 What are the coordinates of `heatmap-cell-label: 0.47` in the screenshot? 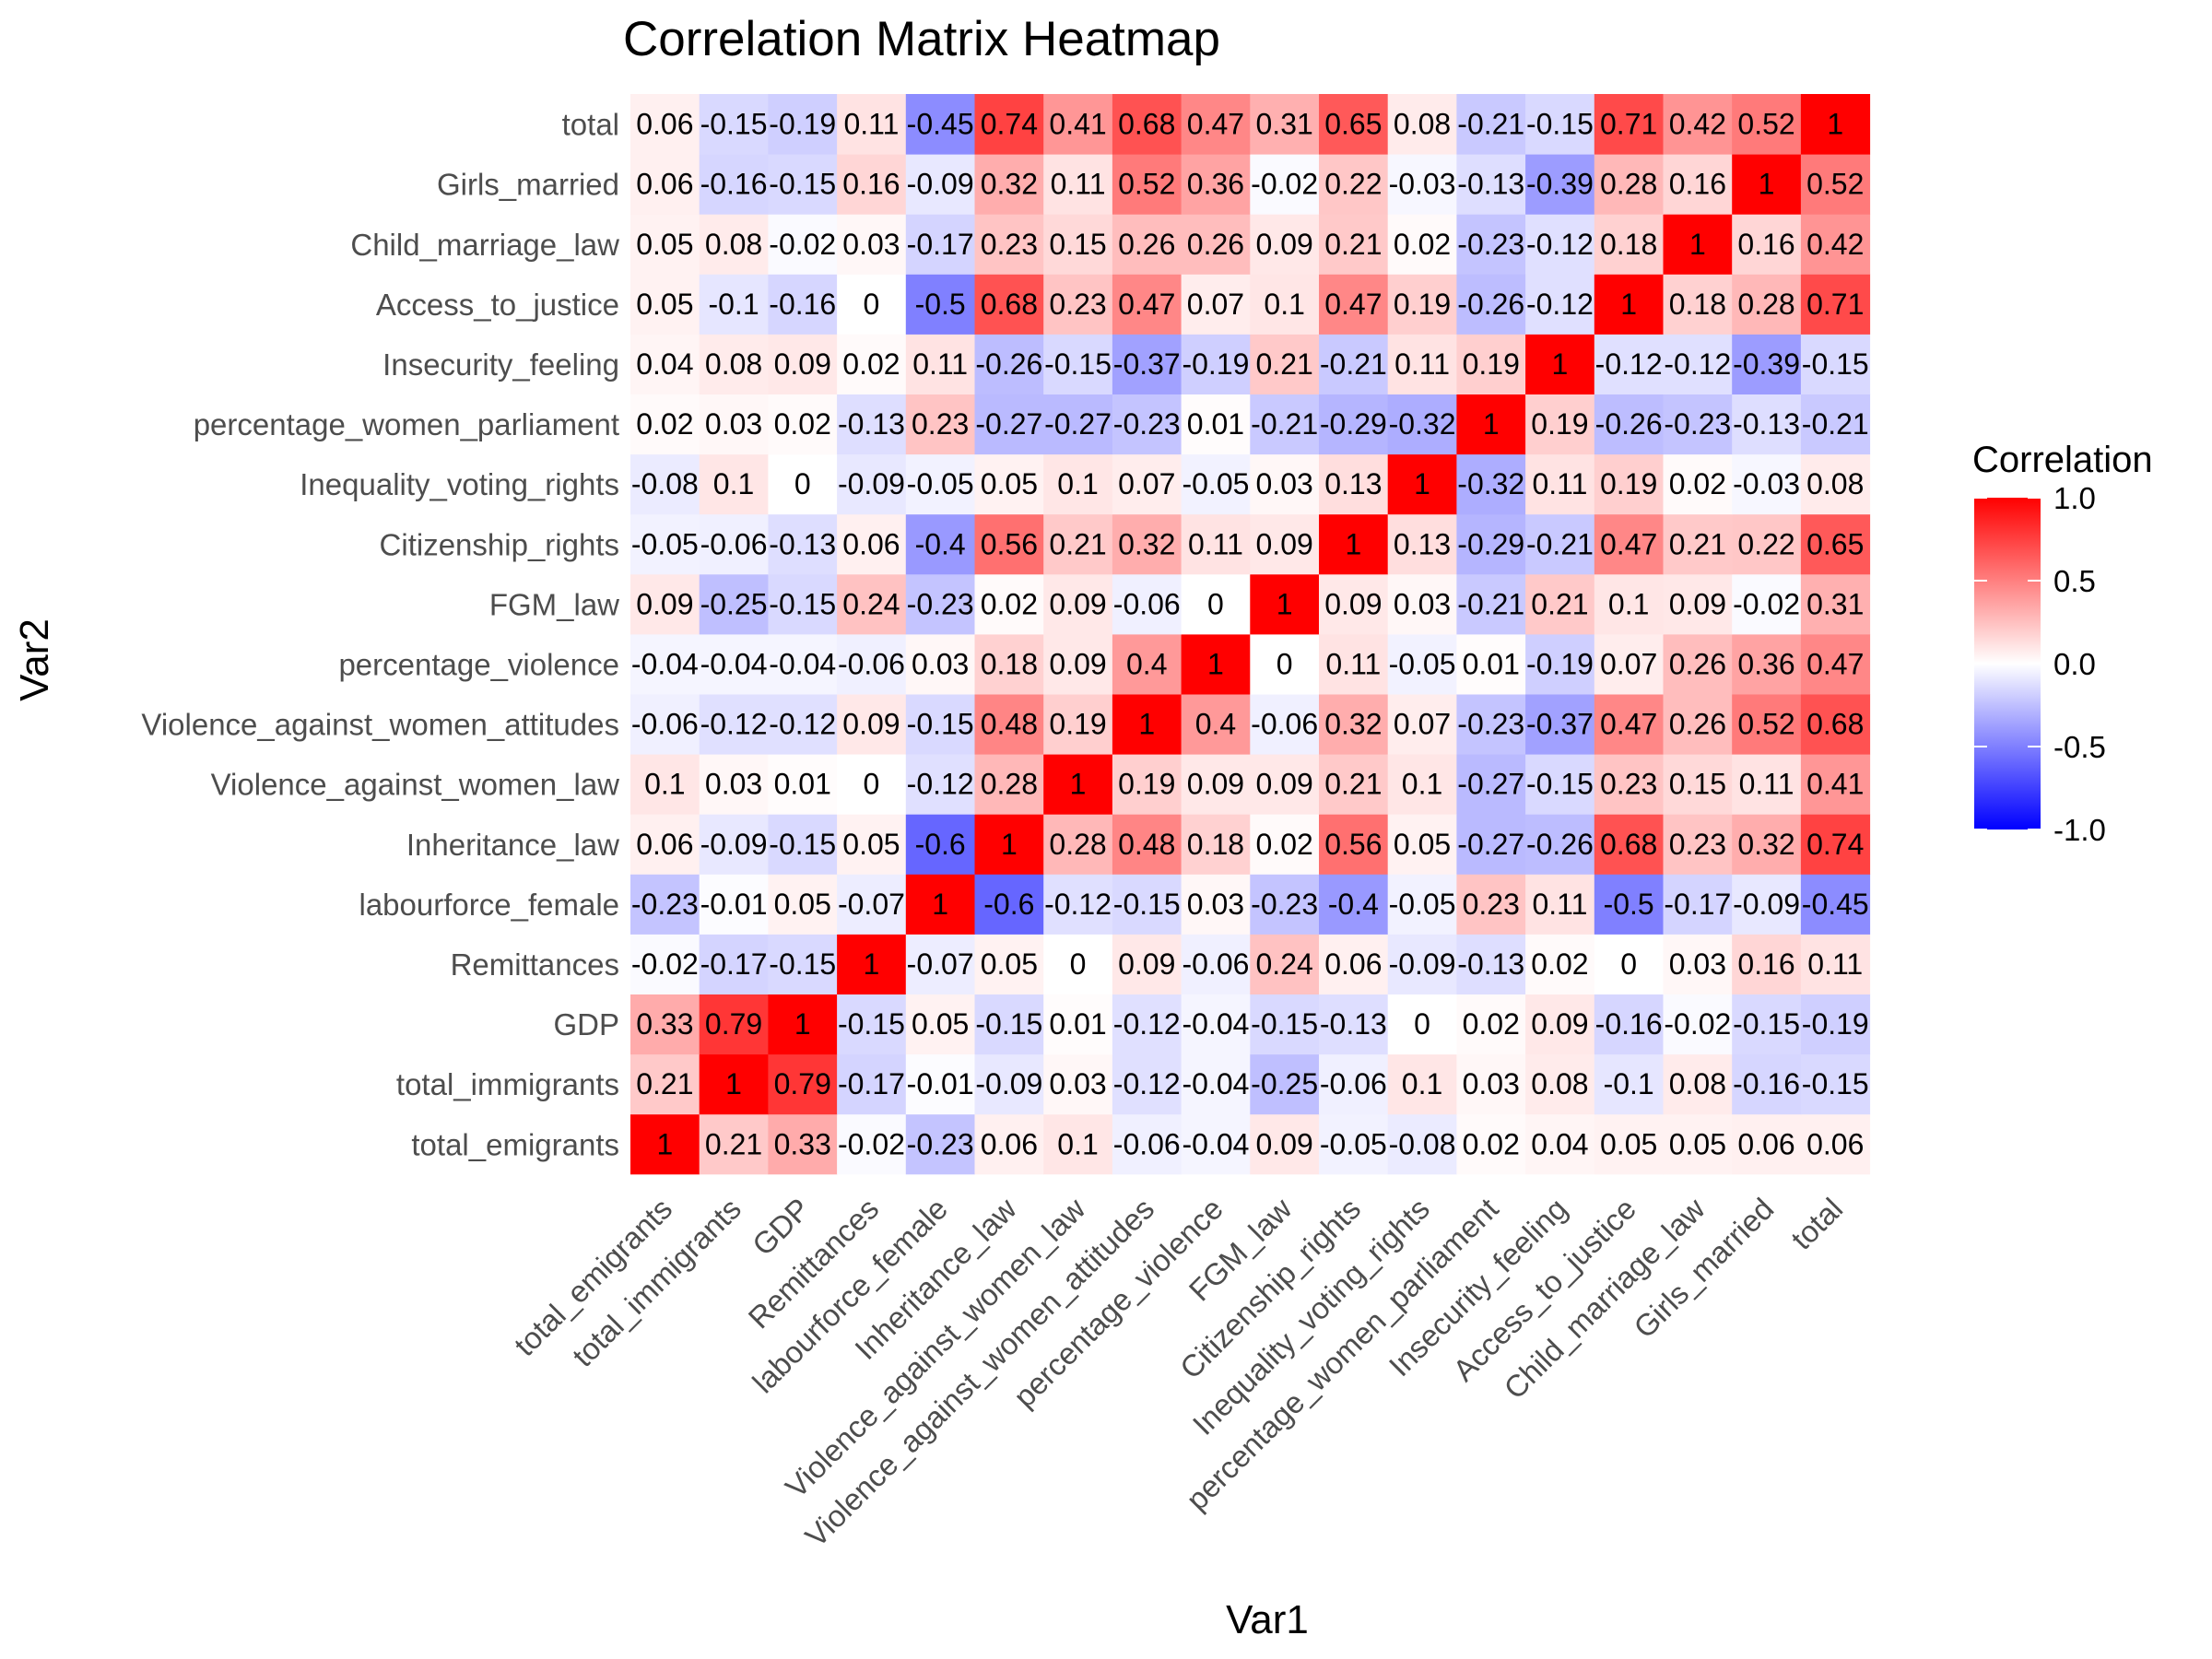 It's located at (1215, 124).